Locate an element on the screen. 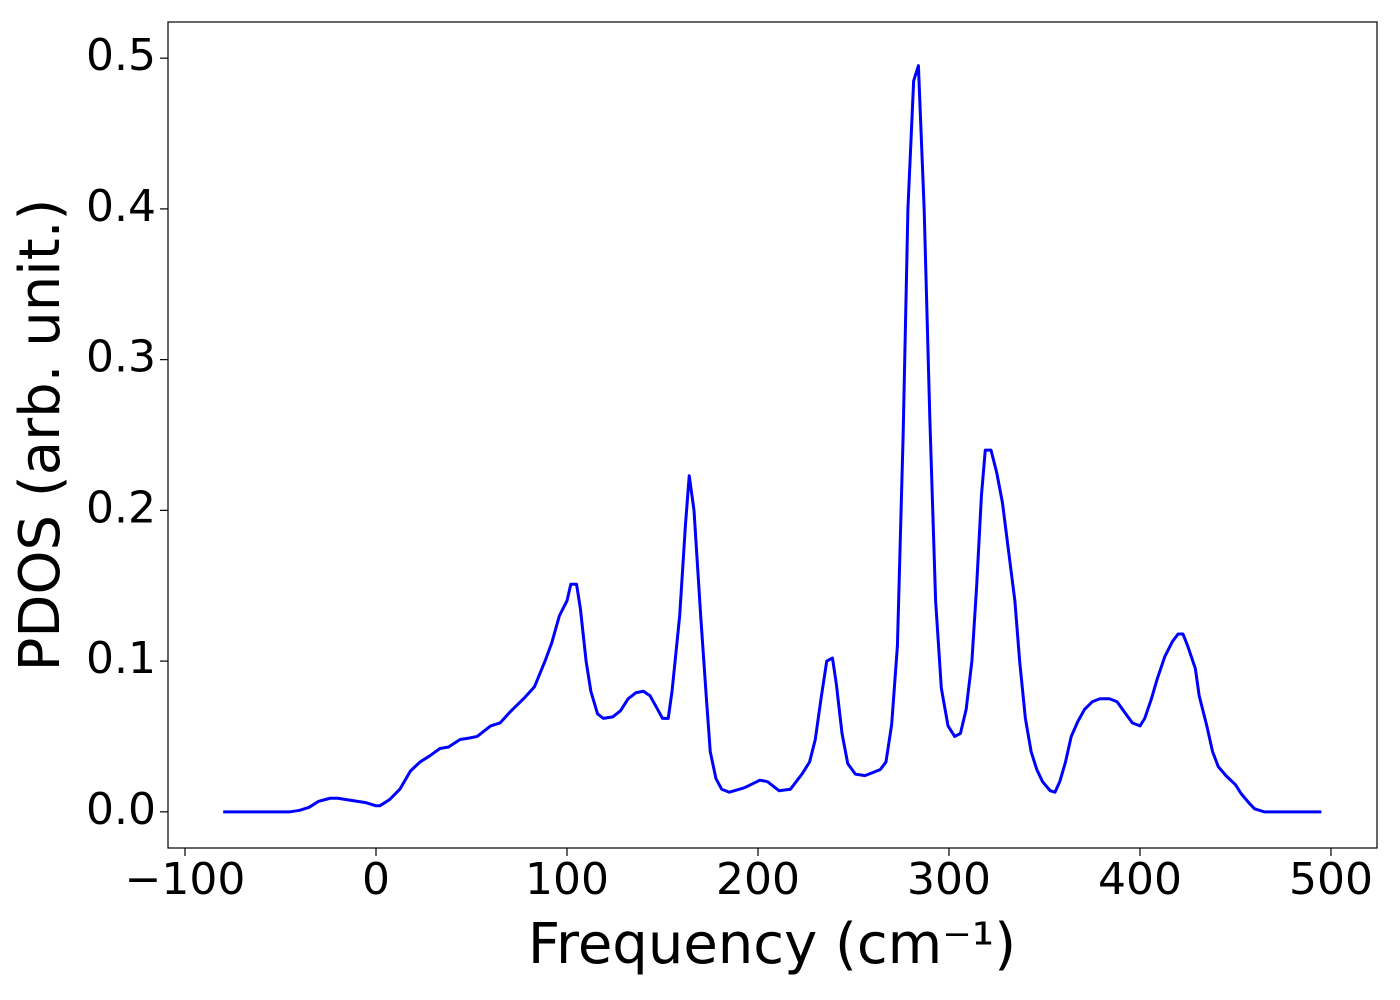 The image size is (1400, 1000). x-tick-label: 400 is located at coordinates (1140, 879).